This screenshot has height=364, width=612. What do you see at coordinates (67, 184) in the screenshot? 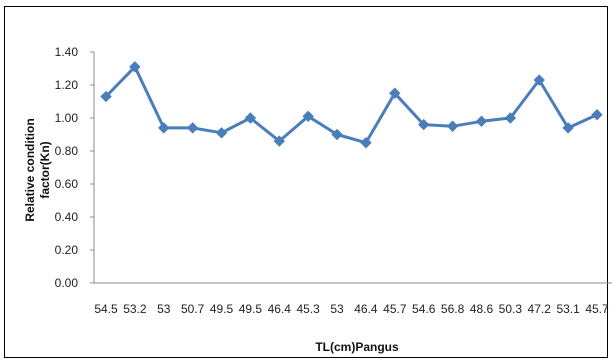
I see `y-tick-label: 0.60` at bounding box center [67, 184].